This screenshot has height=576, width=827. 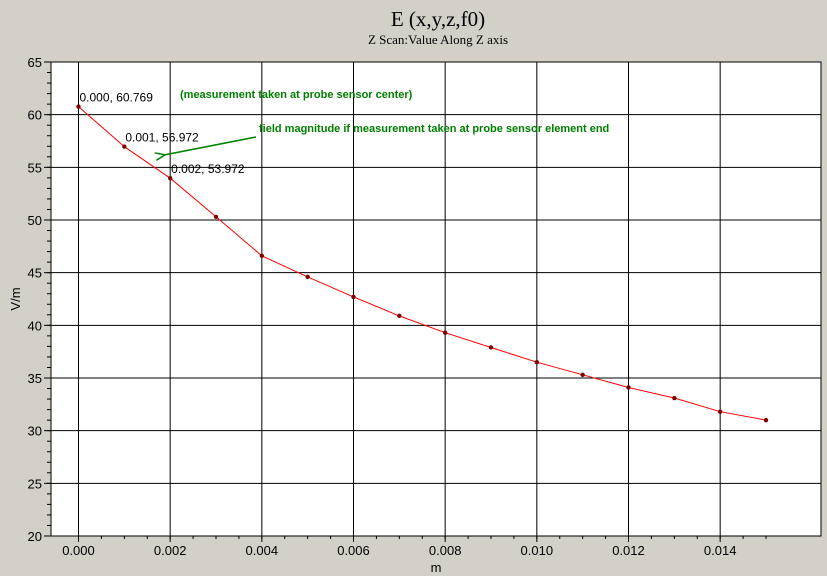 I want to click on point-value-label: 0.002, 53.972, so click(x=208, y=169).